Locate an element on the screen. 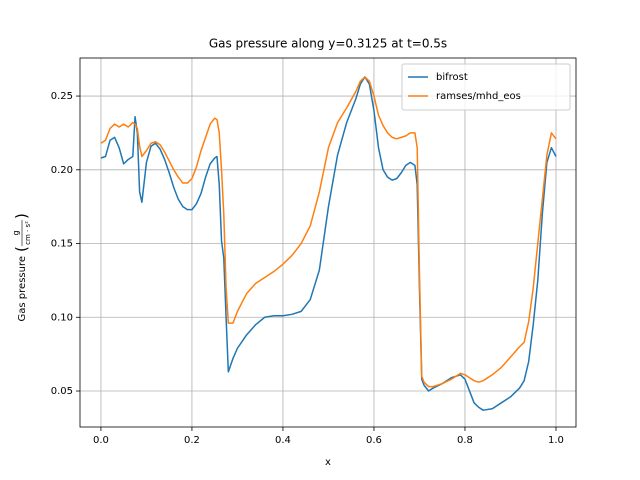 This screenshot has width=640, height=480. x-tick-label: 1.0 is located at coordinates (556, 440).